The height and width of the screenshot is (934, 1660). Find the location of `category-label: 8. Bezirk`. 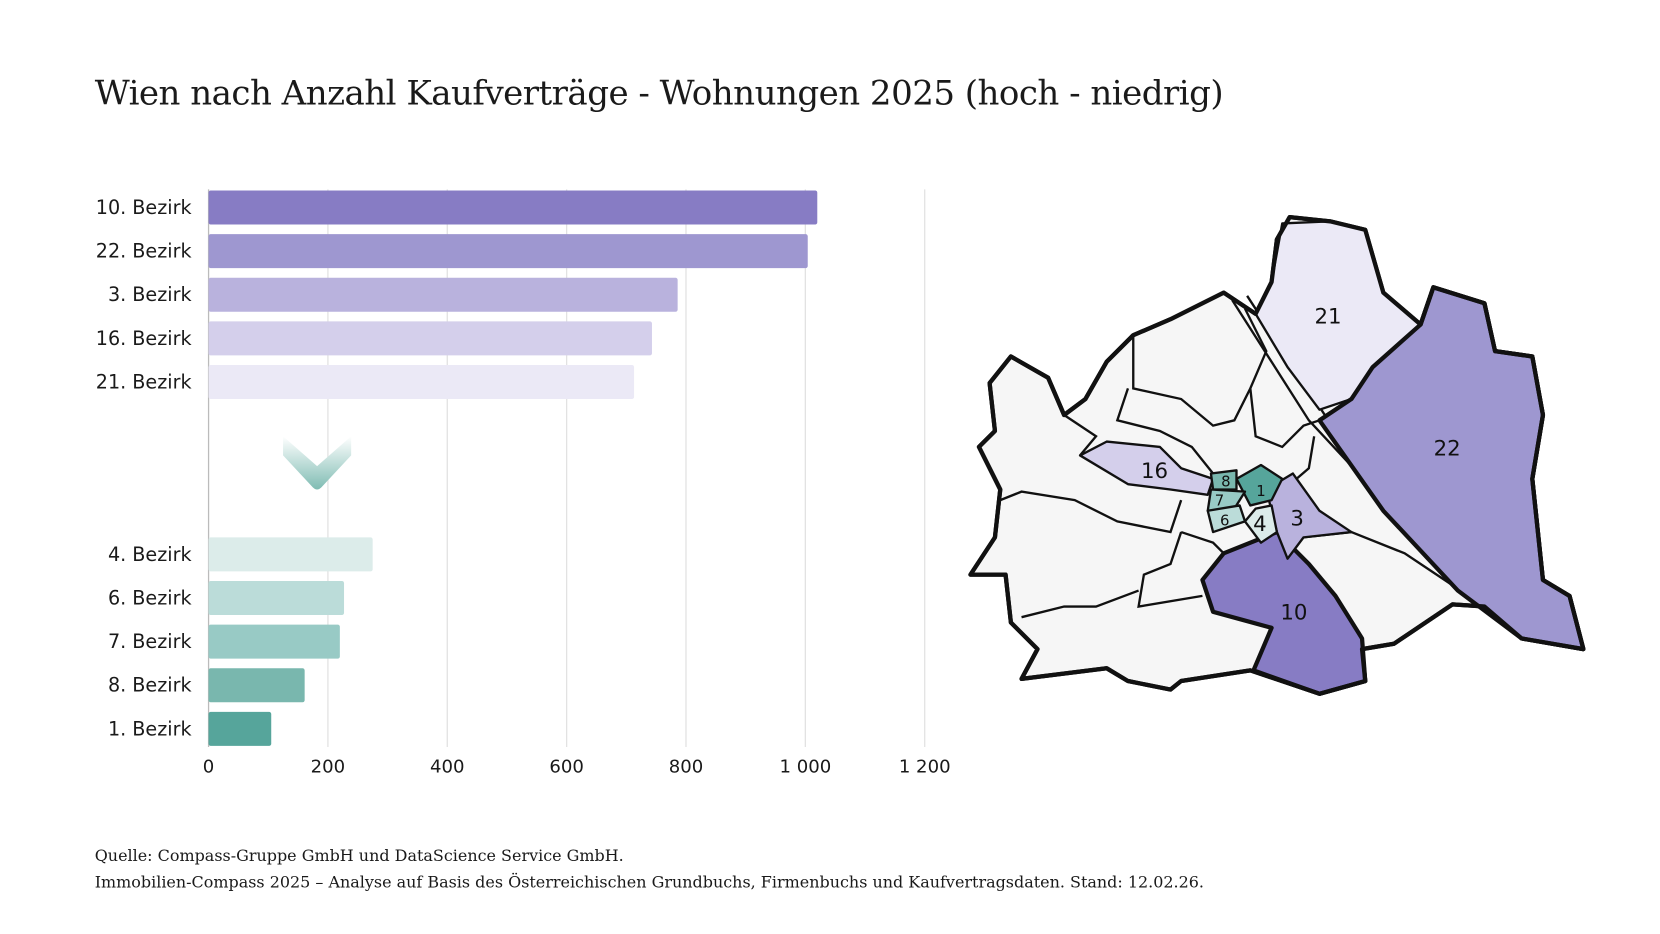

category-label: 8. Bezirk is located at coordinates (150, 685).